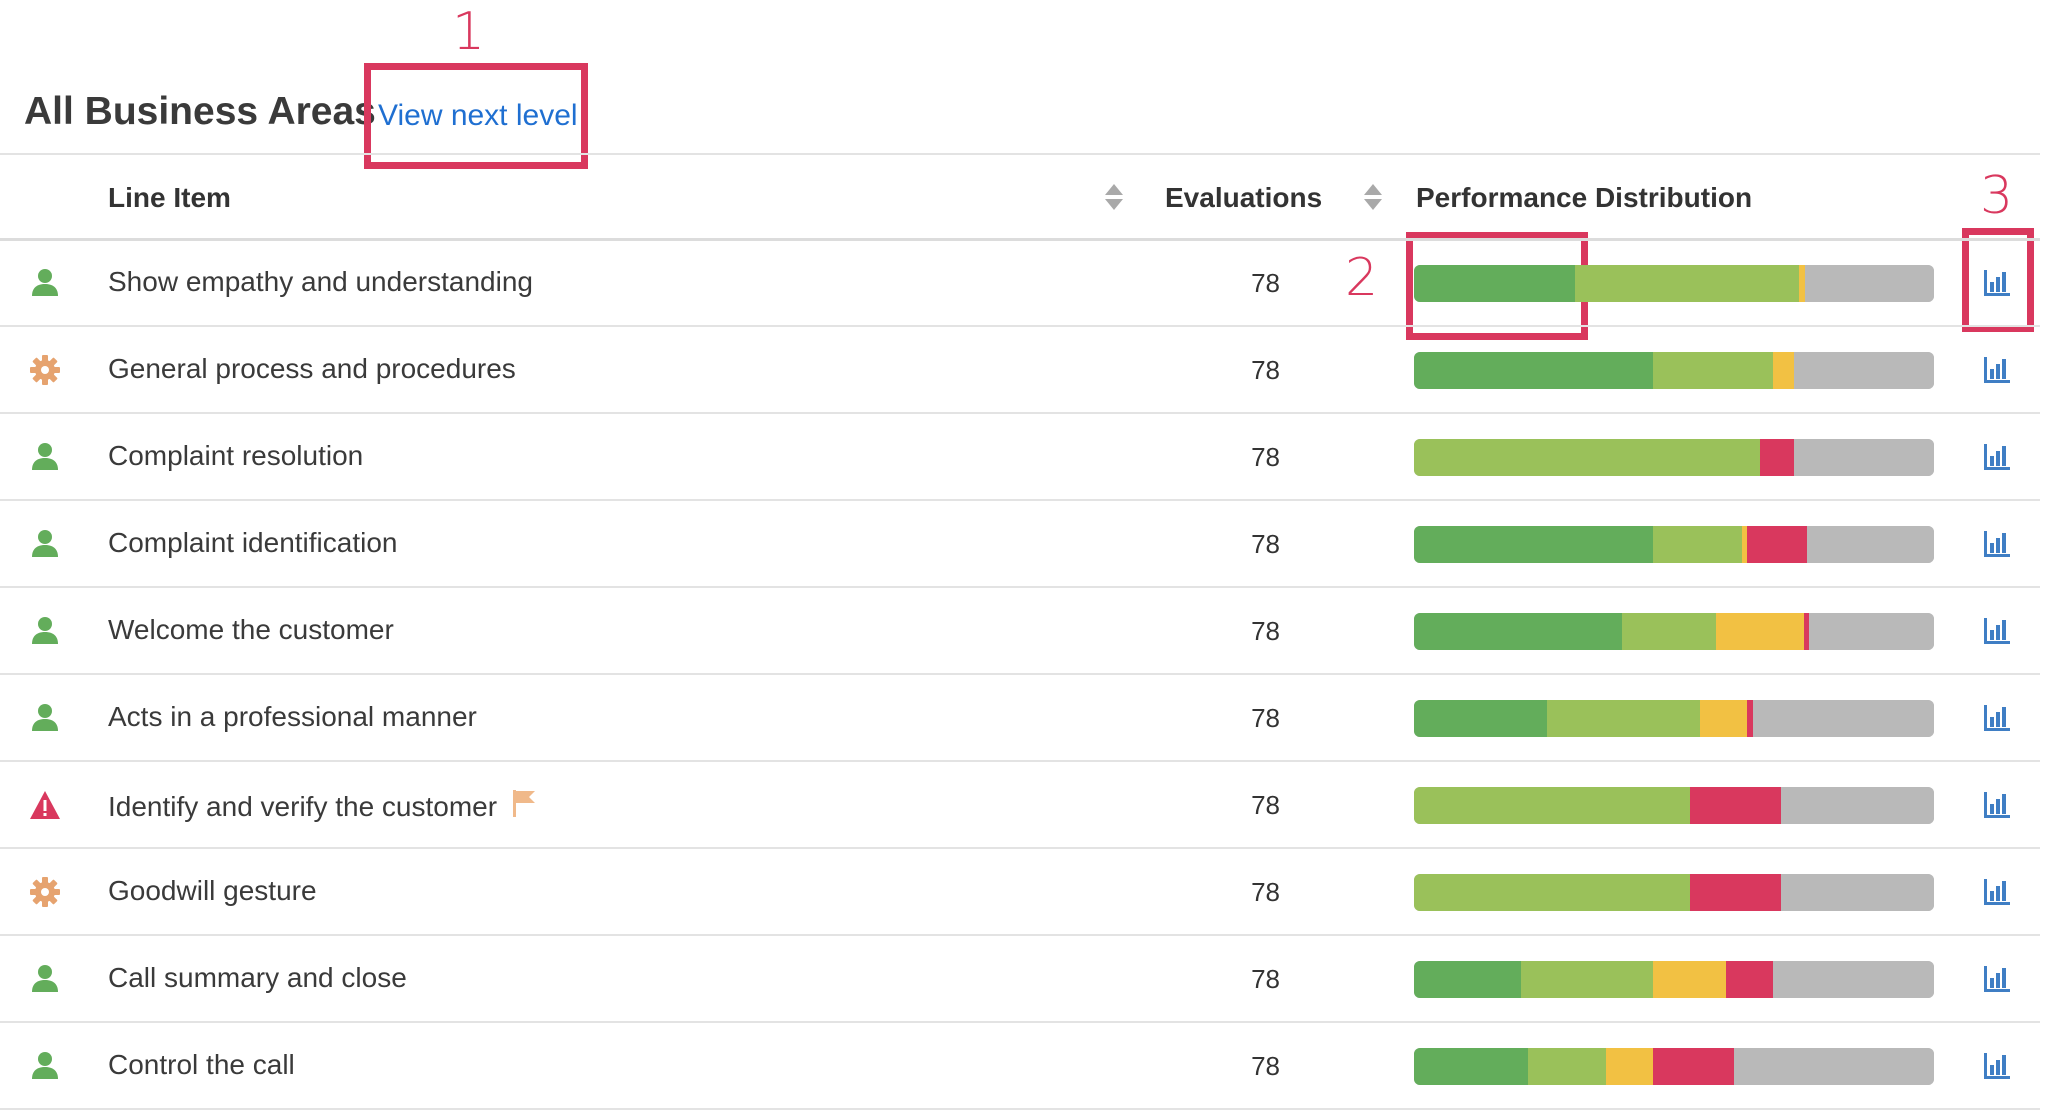  I want to click on view-next-level-link: View next level, so click(478, 115).